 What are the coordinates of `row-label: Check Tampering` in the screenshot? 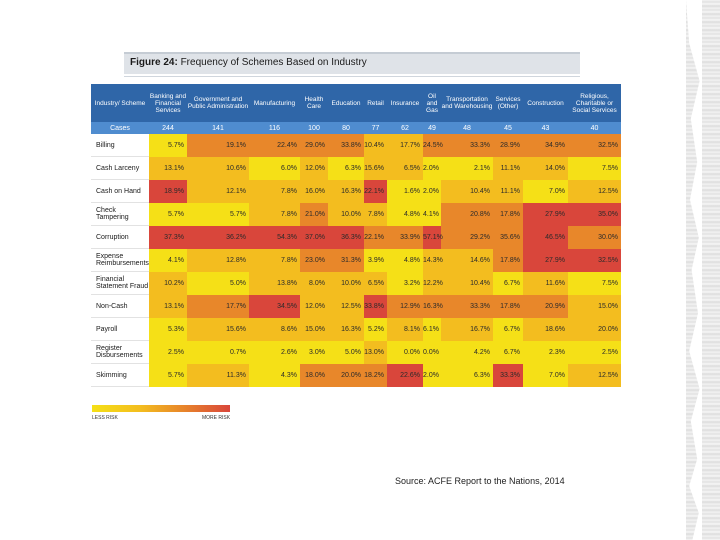 It's located at (120, 214).